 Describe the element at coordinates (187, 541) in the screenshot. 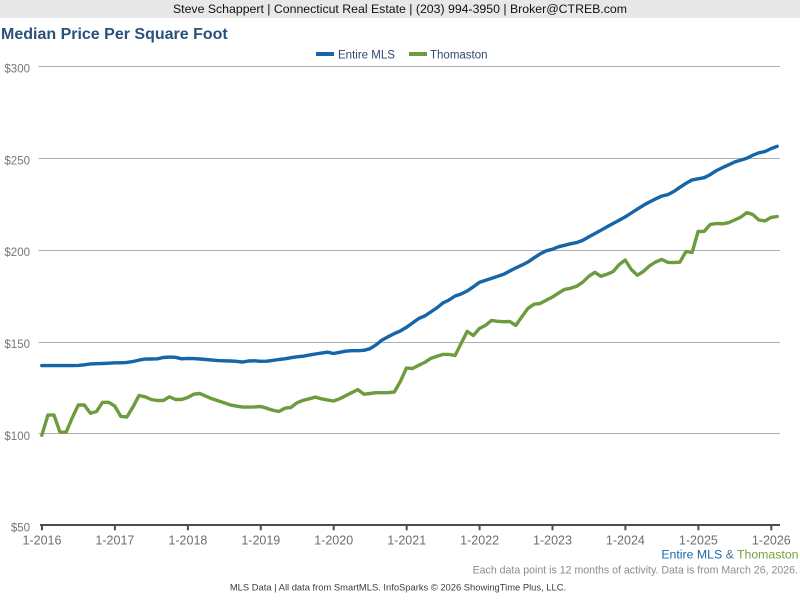

I see `svg-text: 1-2018` at that location.